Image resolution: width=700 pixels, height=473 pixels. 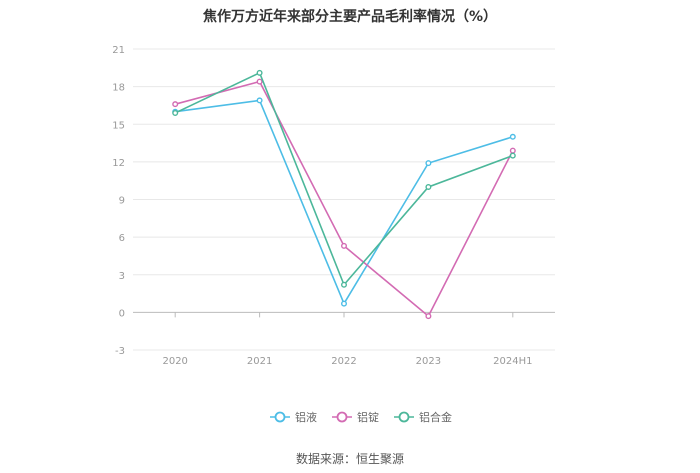 What do you see at coordinates (428, 361) in the screenshot?
I see `x-tick-label: 2023` at bounding box center [428, 361].